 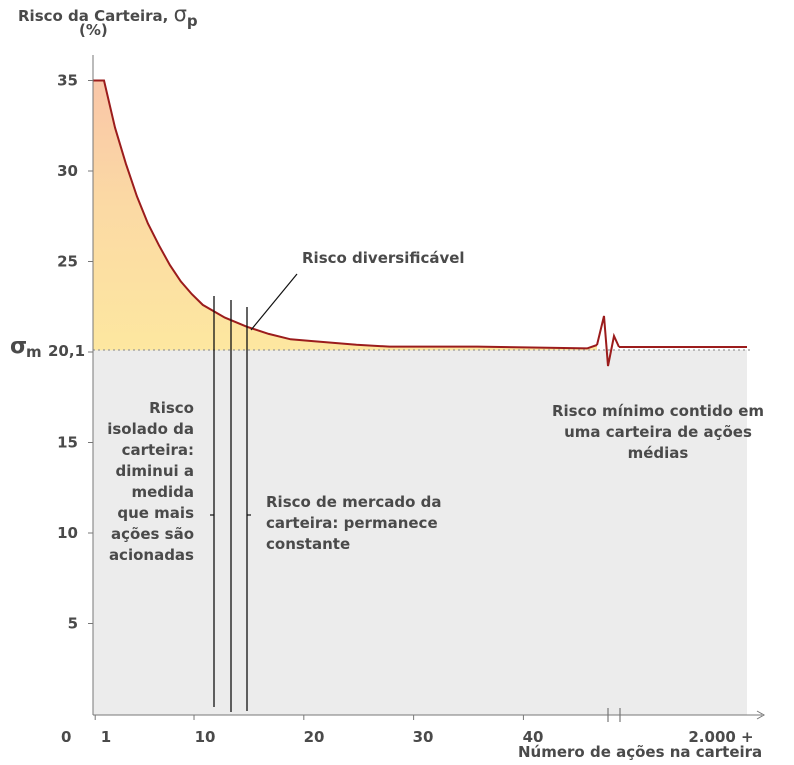 I want to click on x-tick-label: 20, so click(x=314, y=737).